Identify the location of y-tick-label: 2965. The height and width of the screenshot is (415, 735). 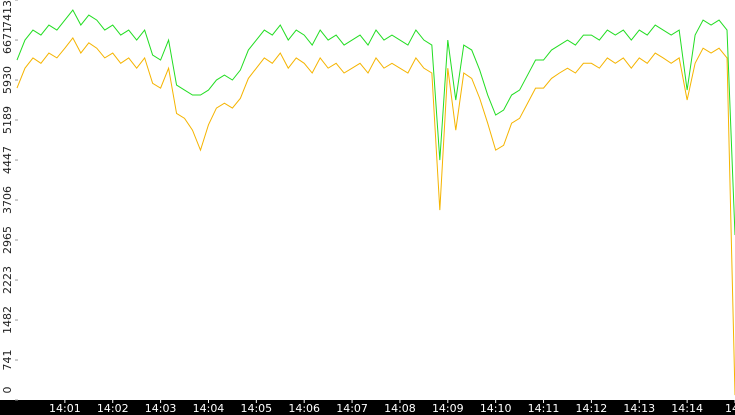
(7, 240).